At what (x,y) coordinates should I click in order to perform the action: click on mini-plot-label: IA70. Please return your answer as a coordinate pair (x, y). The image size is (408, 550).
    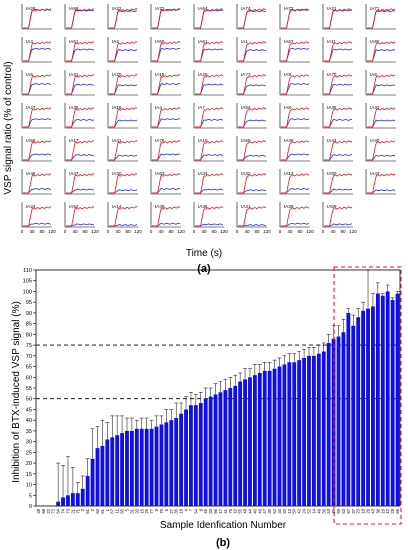
    Looking at the image, I should click on (332, 74).